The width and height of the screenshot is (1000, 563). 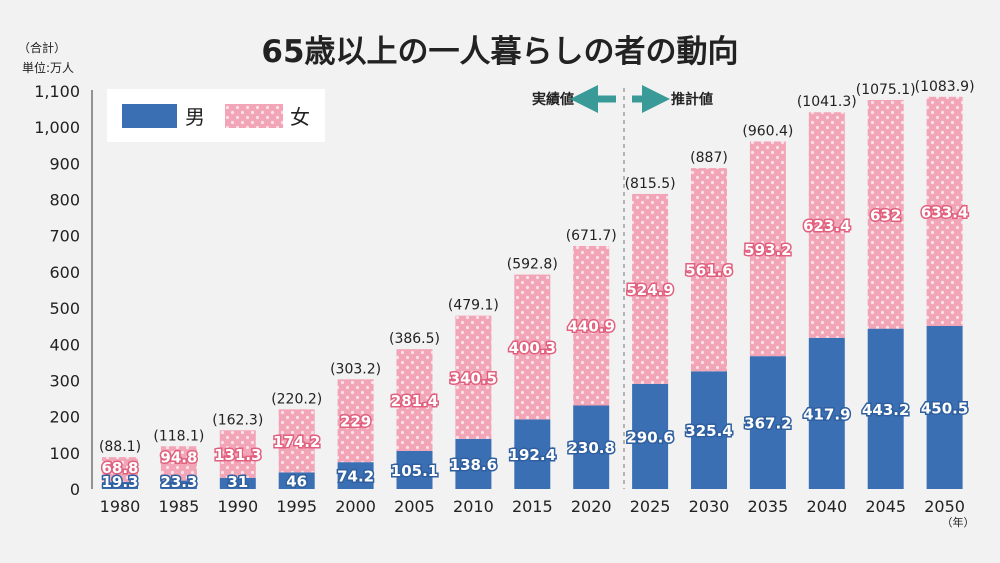 What do you see at coordinates (650, 184) in the screenshot?
I see `total-label: (815.5)` at bounding box center [650, 184].